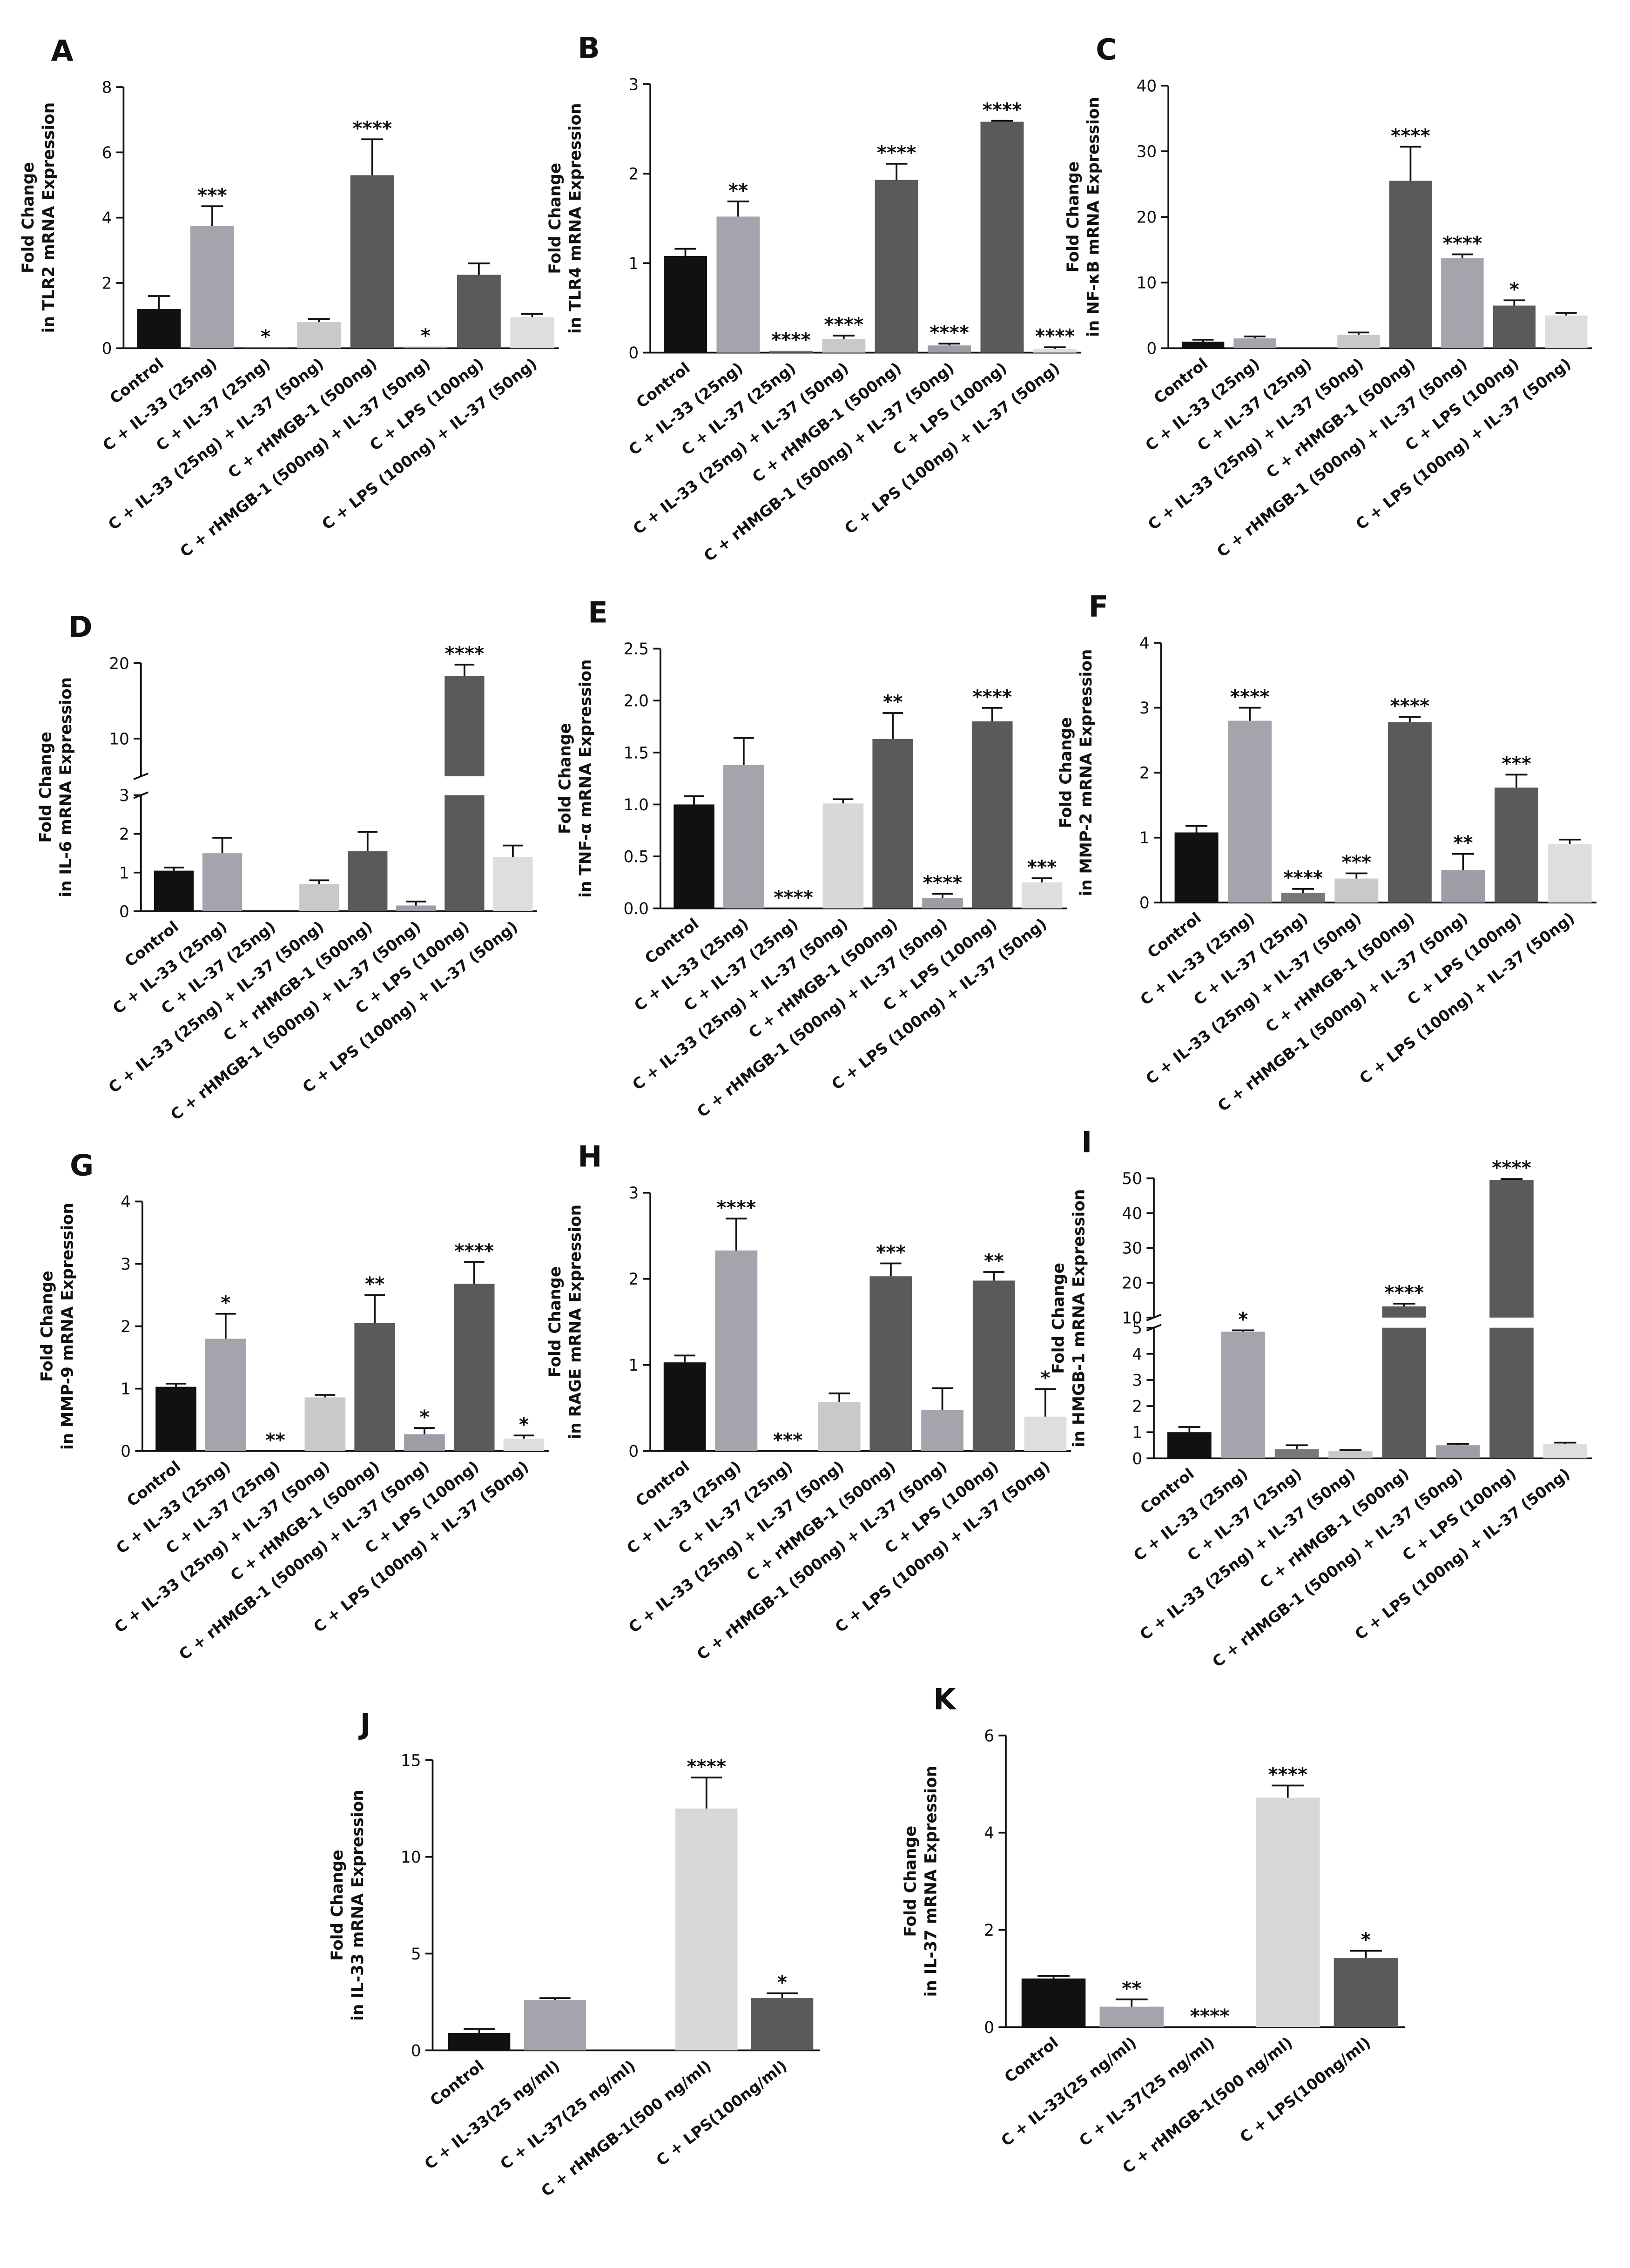 This screenshot has width=1630, height=2268. What do you see at coordinates (67, 1326) in the screenshot?
I see `y-axis-label: in MMP-9 mRNA Expression` at bounding box center [67, 1326].